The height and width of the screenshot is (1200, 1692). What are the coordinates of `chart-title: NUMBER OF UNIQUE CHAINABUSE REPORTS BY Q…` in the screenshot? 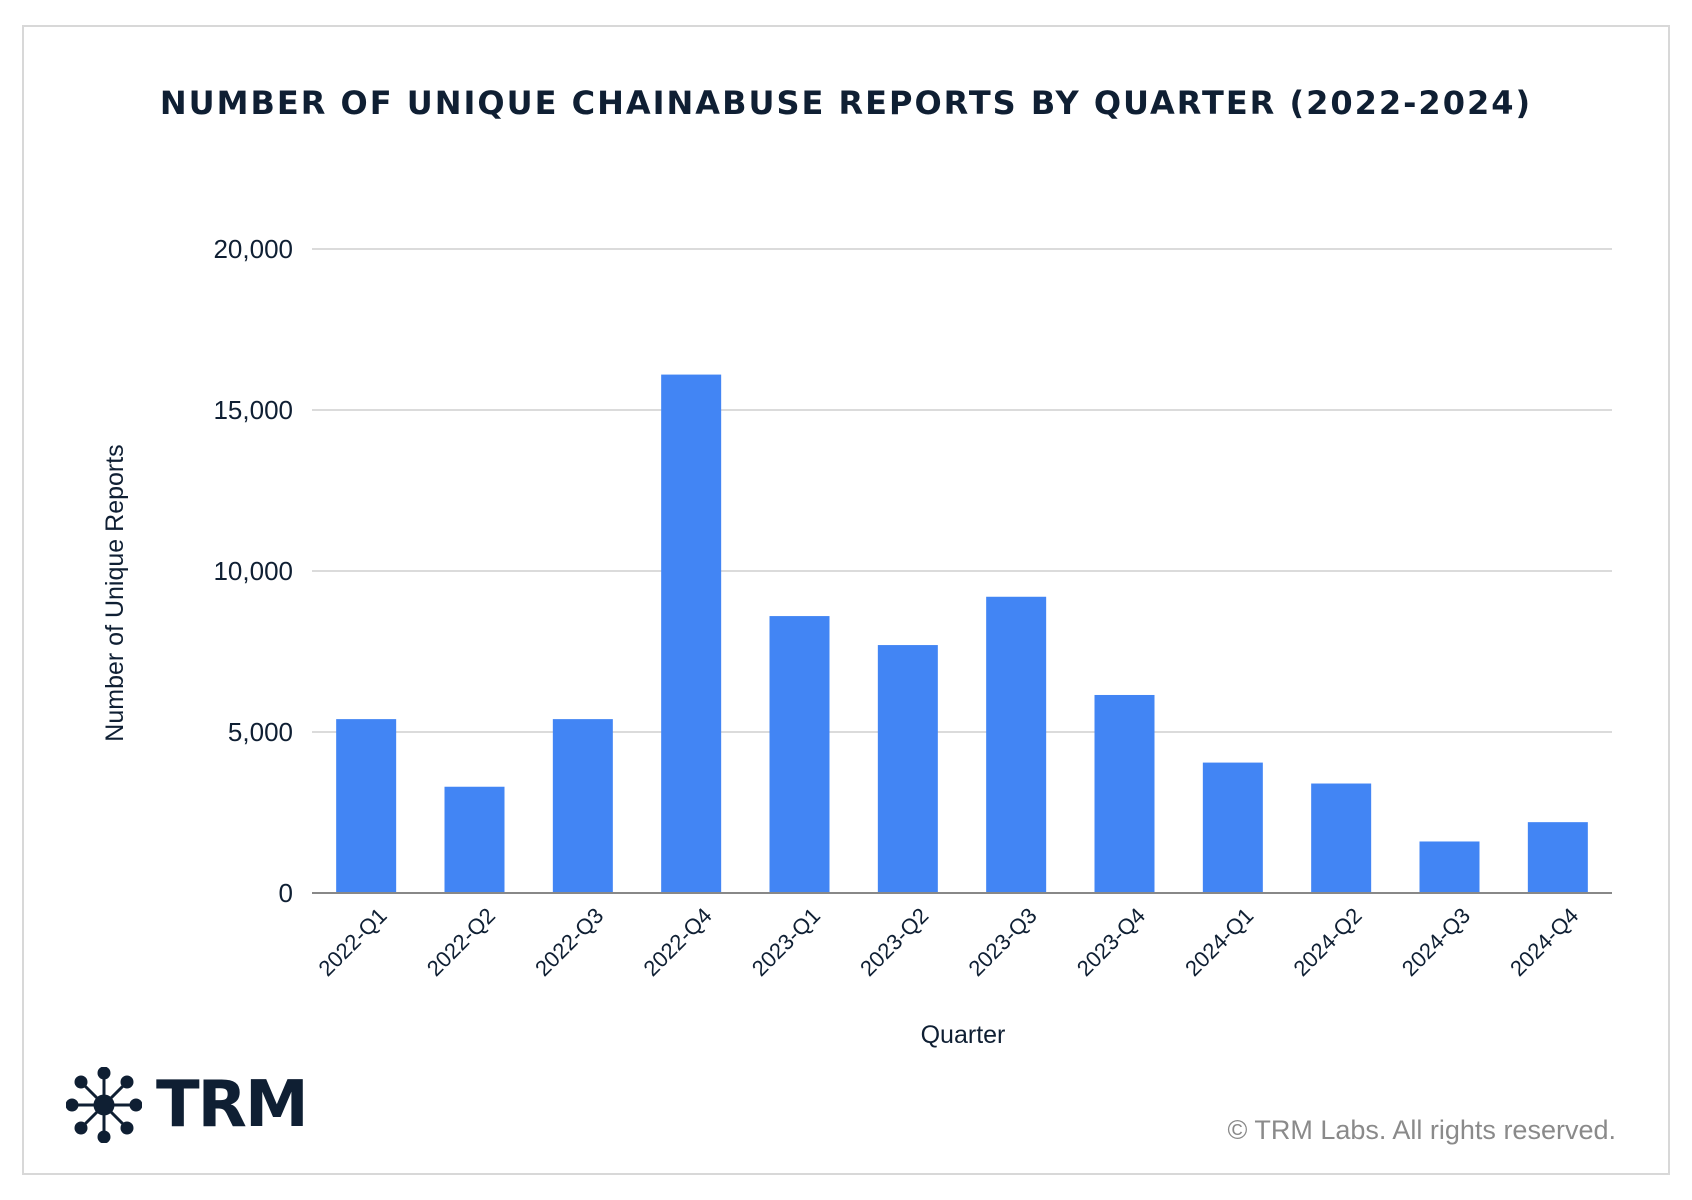 It's located at (846, 103).